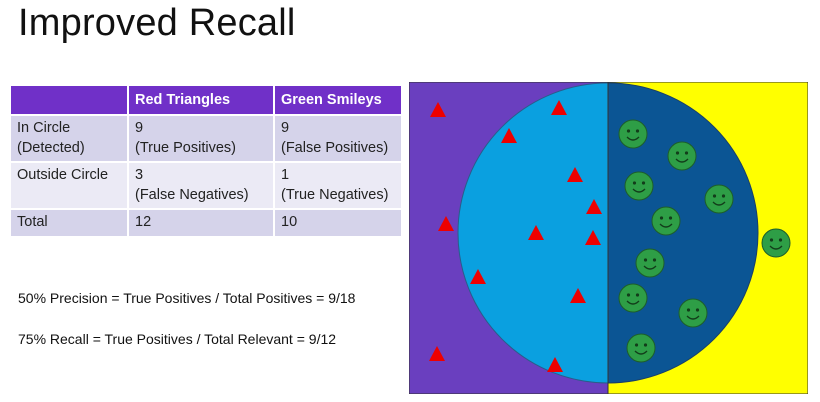 The height and width of the screenshot is (402, 820). What do you see at coordinates (192, 194) in the screenshot?
I see `cell-note: (False Negatives)` at bounding box center [192, 194].